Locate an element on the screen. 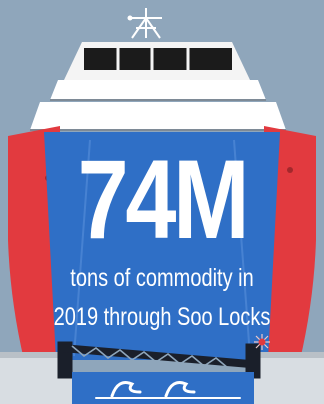 The width and height of the screenshot is (324, 404). bridge-windows is located at coordinates (158, 59).